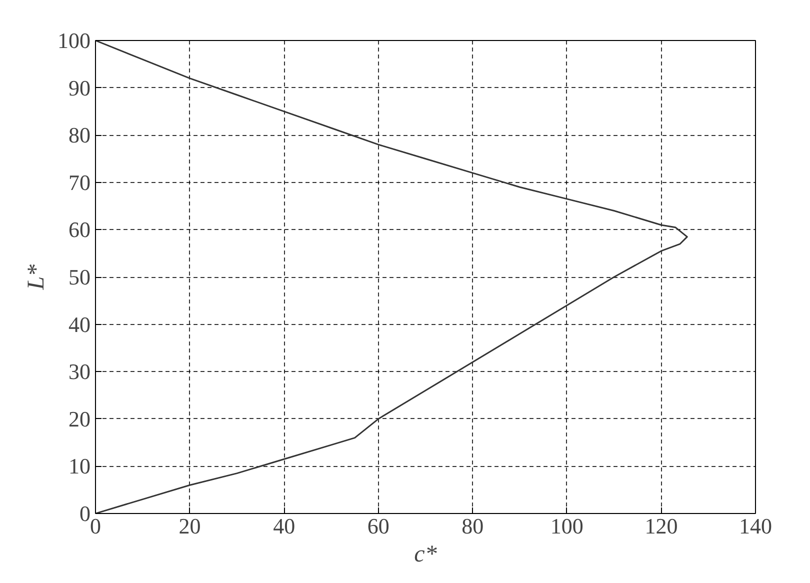 The height and width of the screenshot is (583, 810). I want to click on y-tick-label: 40, so click(79, 324).